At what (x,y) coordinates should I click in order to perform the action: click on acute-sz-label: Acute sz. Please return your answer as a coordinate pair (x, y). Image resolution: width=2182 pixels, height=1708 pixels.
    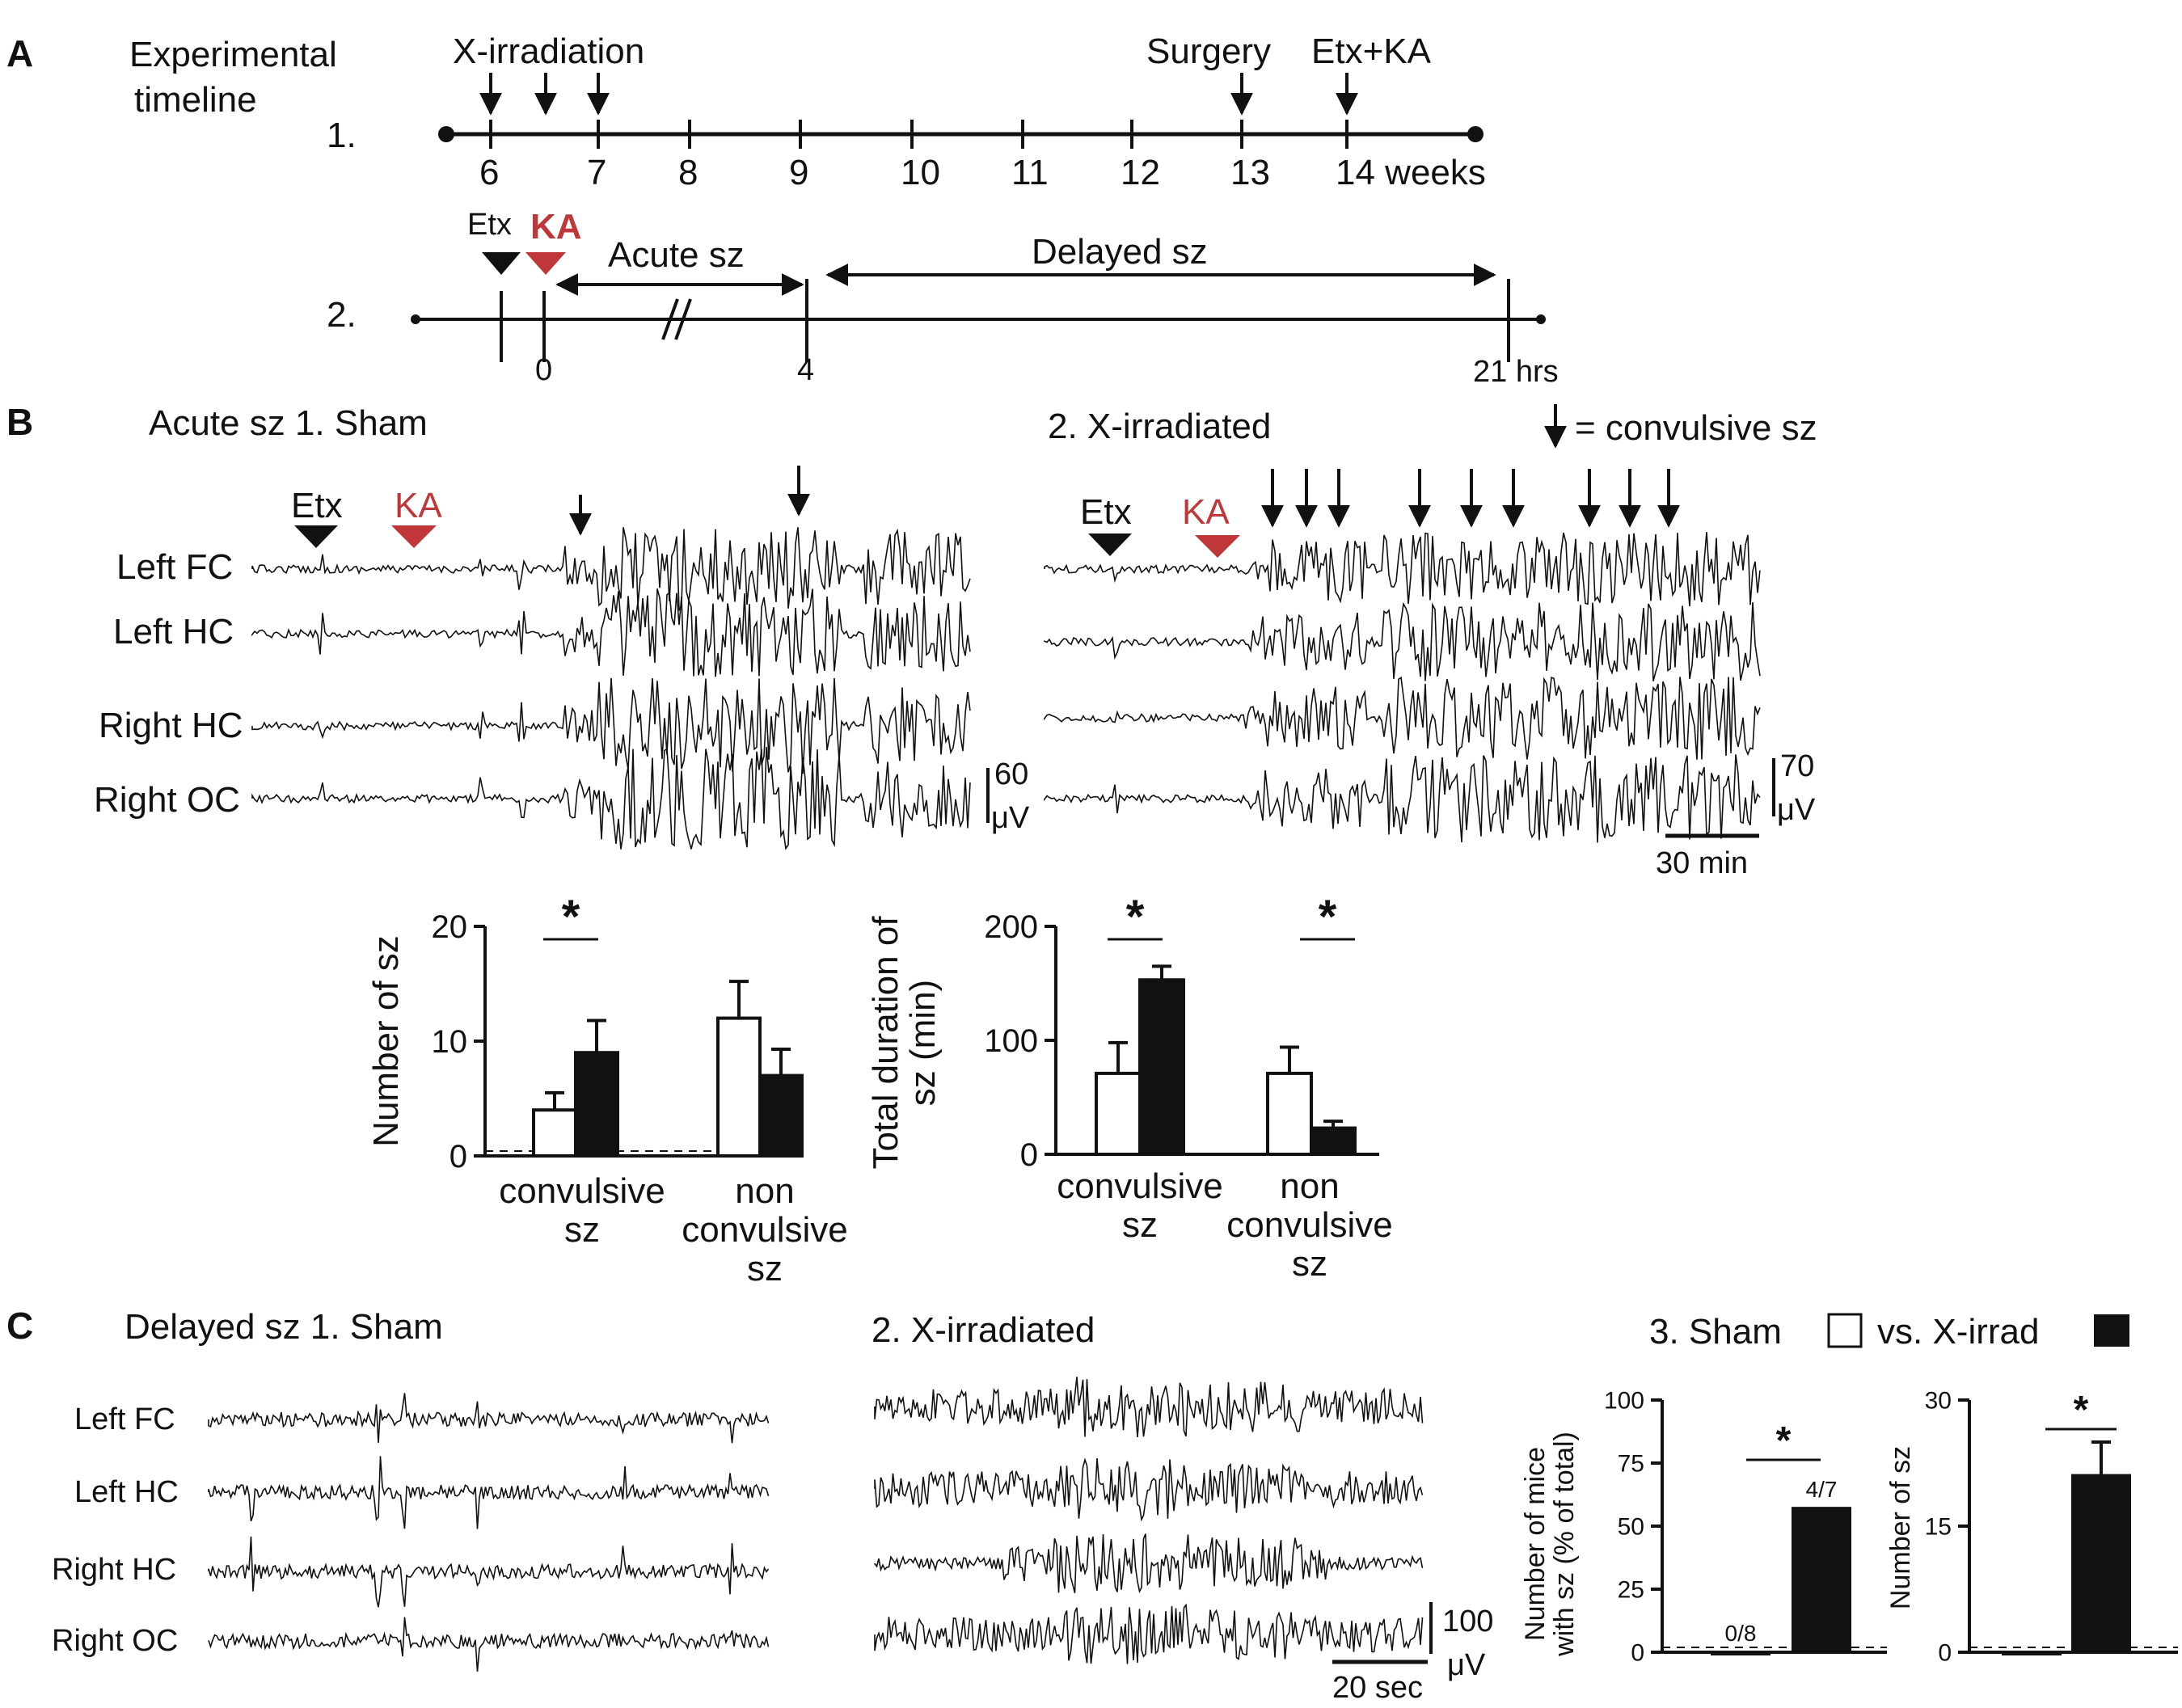
    Looking at the image, I should click on (676, 255).